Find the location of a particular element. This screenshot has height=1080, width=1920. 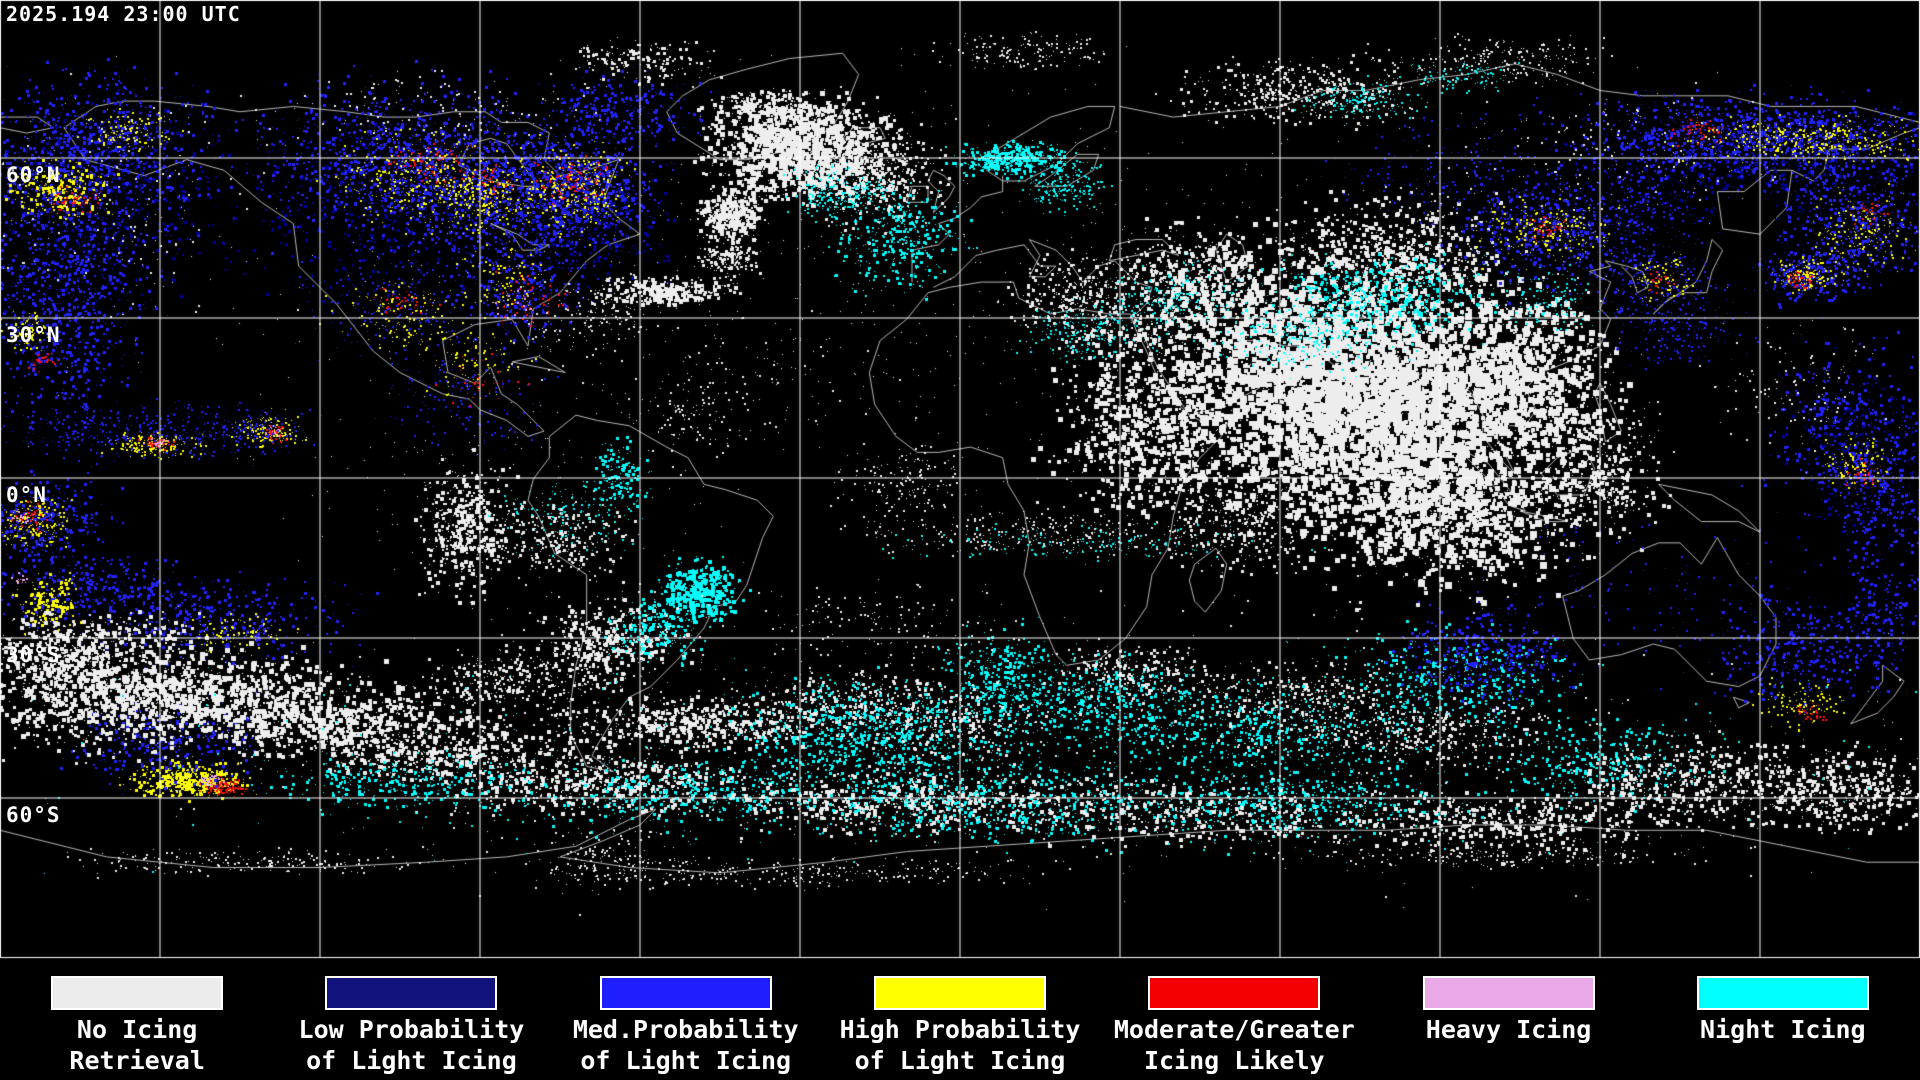

legend-label-med-prob-light-icing: Med.Probability of Light Icing is located at coordinates (685, 1045).